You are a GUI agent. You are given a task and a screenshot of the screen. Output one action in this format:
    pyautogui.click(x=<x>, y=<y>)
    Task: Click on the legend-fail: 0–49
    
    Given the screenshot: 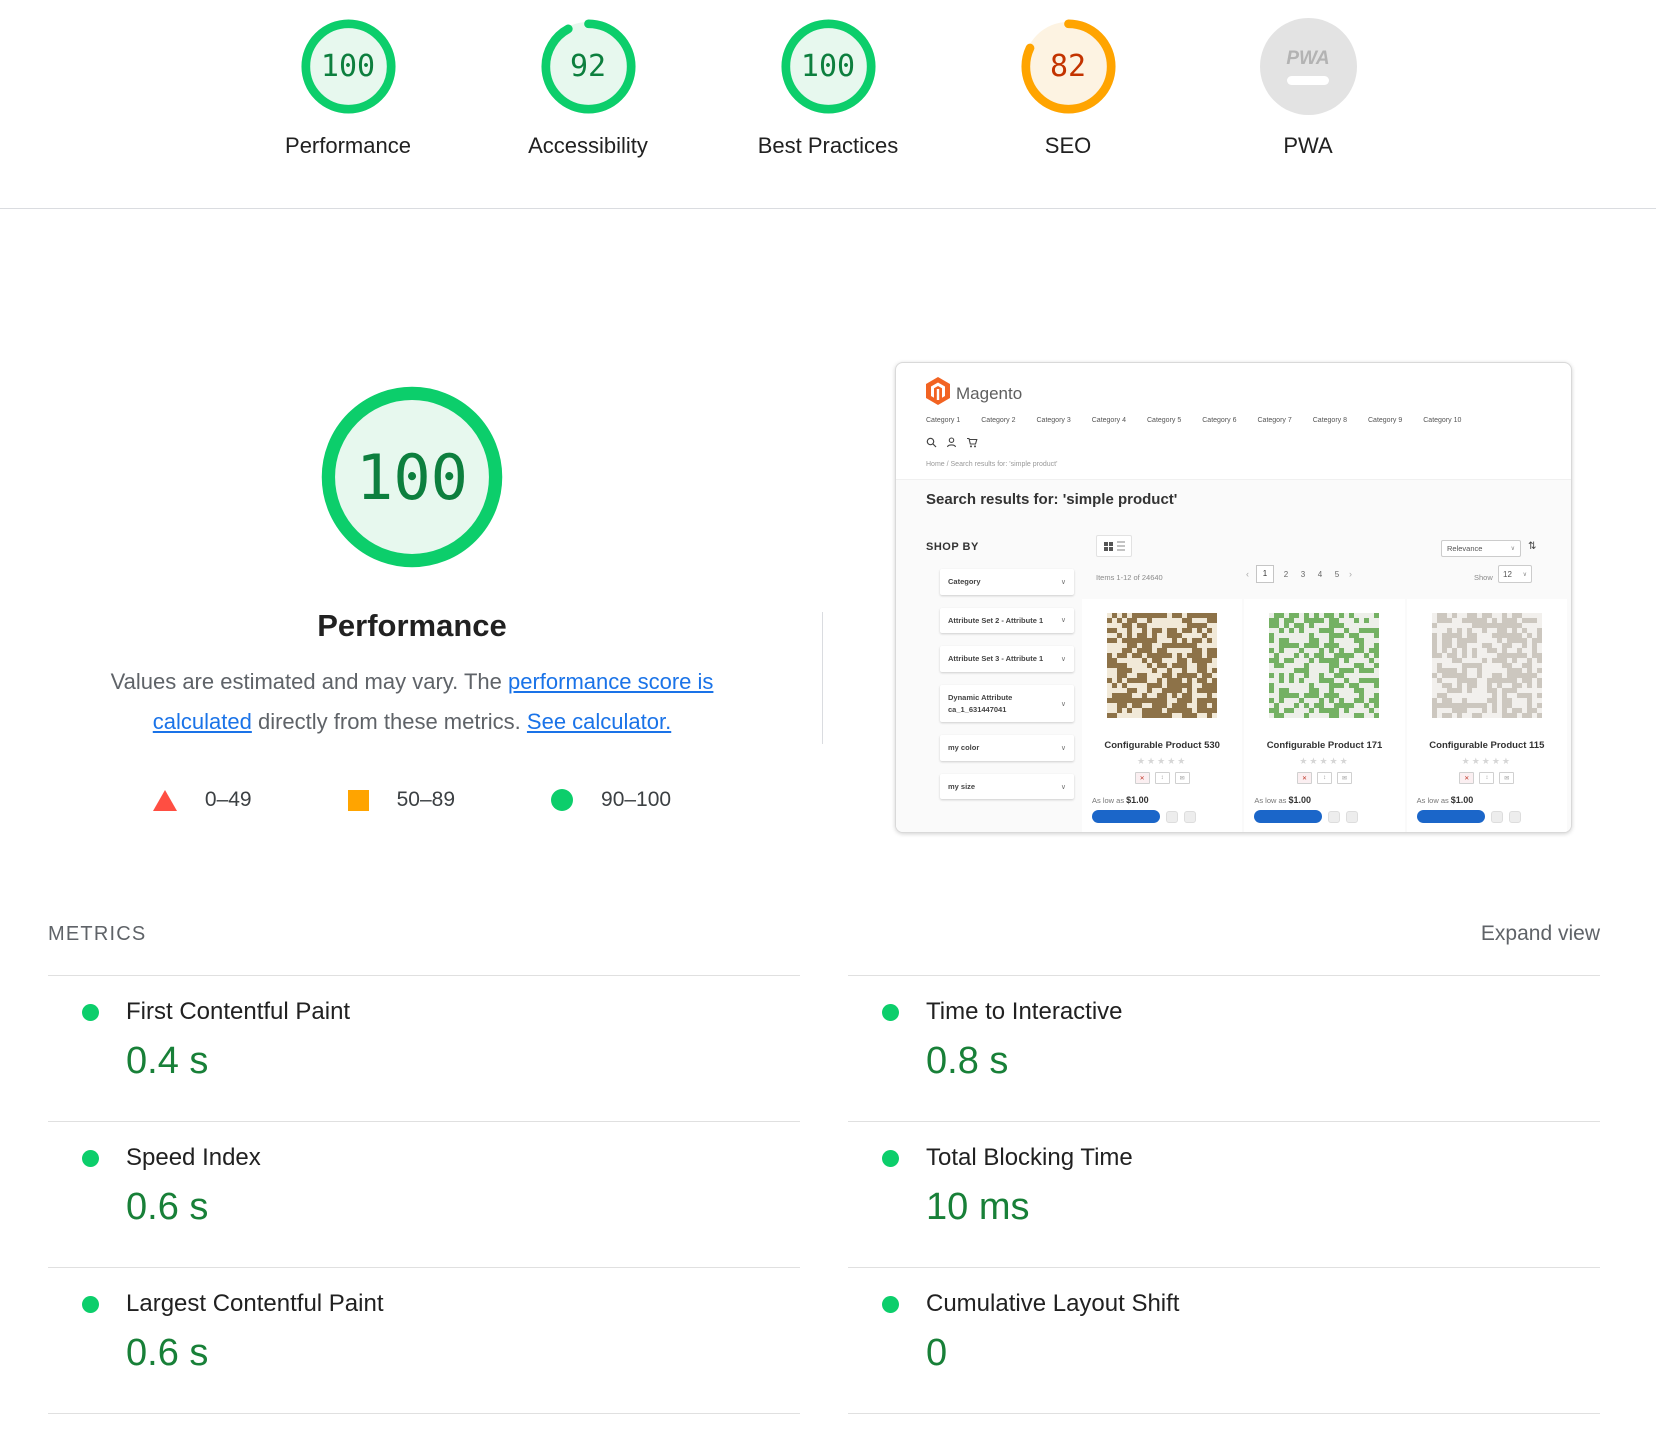 What is the action you would take?
    pyautogui.click(x=202, y=800)
    